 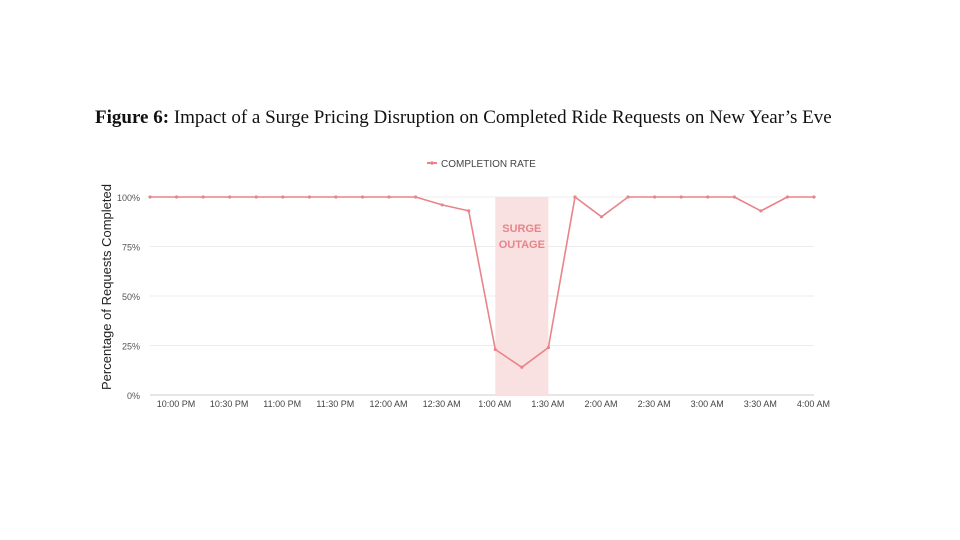 What do you see at coordinates (522, 245) in the screenshot?
I see `annotation-label: OUTAGE` at bounding box center [522, 245].